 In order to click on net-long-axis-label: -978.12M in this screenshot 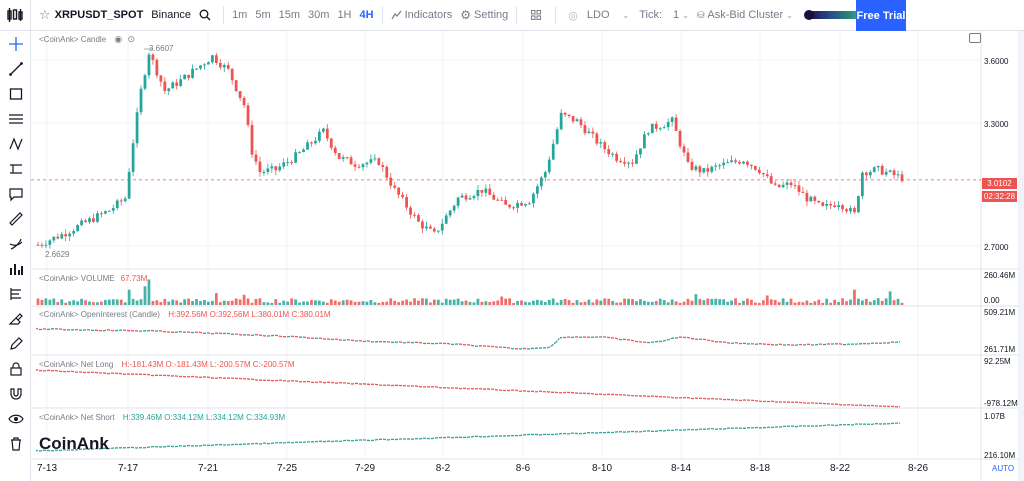, I will do `click(1001, 403)`.